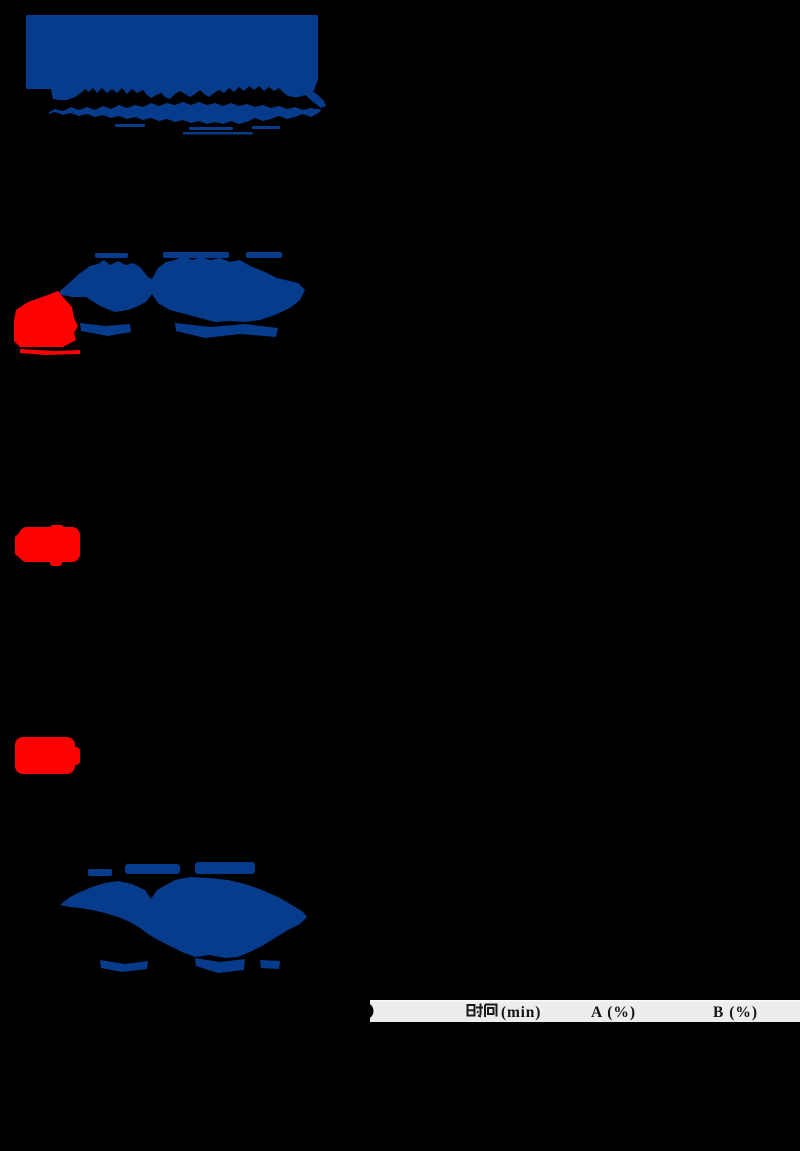 The height and width of the screenshot is (1151, 800). I want to click on svg-text: (min), so click(521, 1012).